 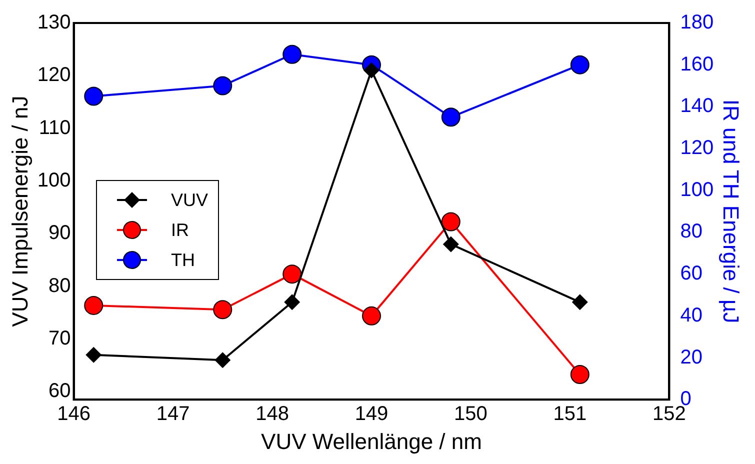 I want to click on y2-tick-label: 60, so click(x=691, y=273).